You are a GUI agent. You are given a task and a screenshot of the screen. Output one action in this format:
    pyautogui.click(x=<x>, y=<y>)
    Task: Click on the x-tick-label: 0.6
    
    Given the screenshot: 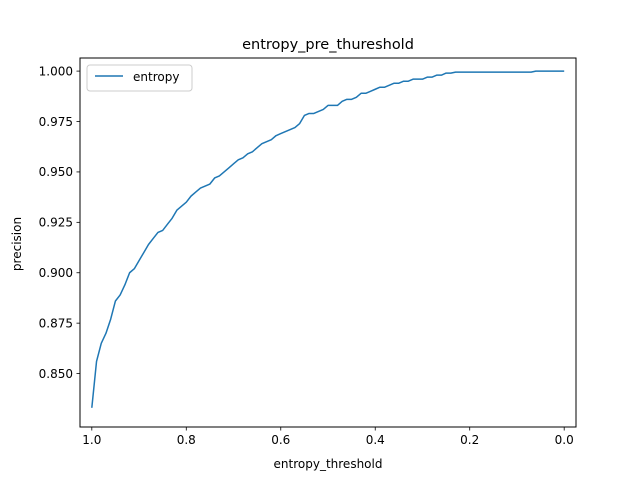 What is the action you would take?
    pyautogui.click(x=280, y=440)
    